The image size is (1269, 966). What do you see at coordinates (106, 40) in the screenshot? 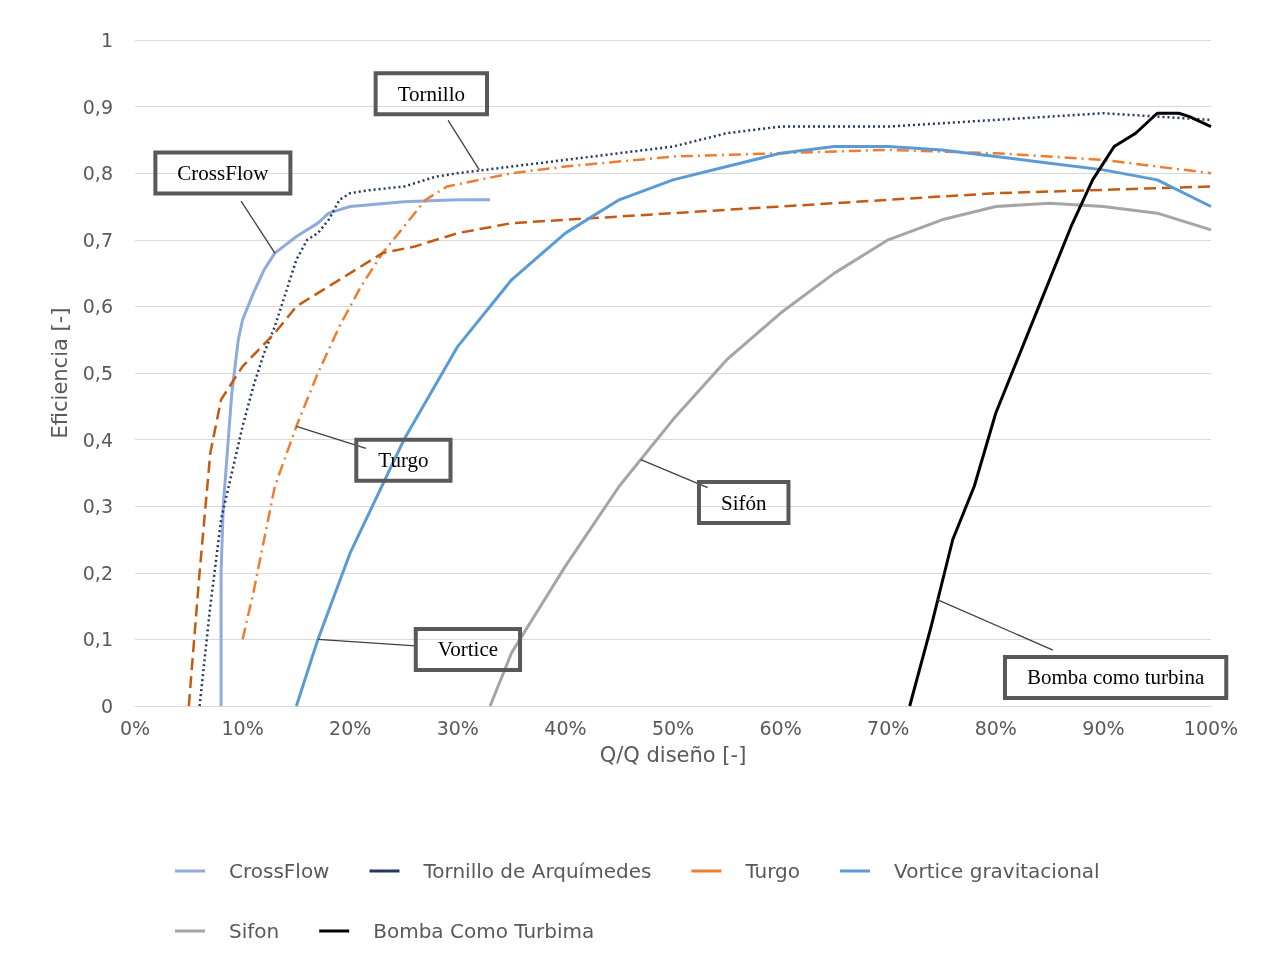
I see `y-tick-label: 1` at bounding box center [106, 40].